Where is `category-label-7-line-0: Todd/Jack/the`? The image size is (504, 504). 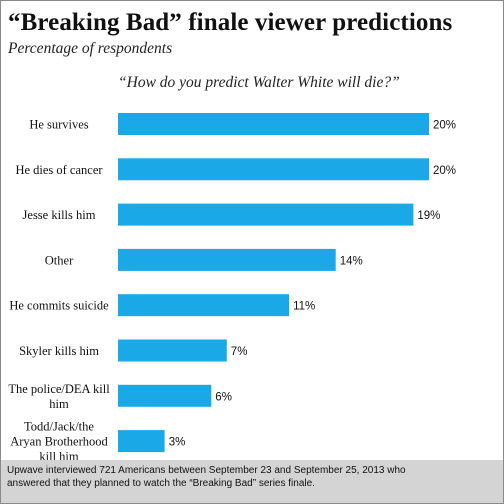
category-label-7-line-0: Todd/Jack/the is located at coordinates (59, 427).